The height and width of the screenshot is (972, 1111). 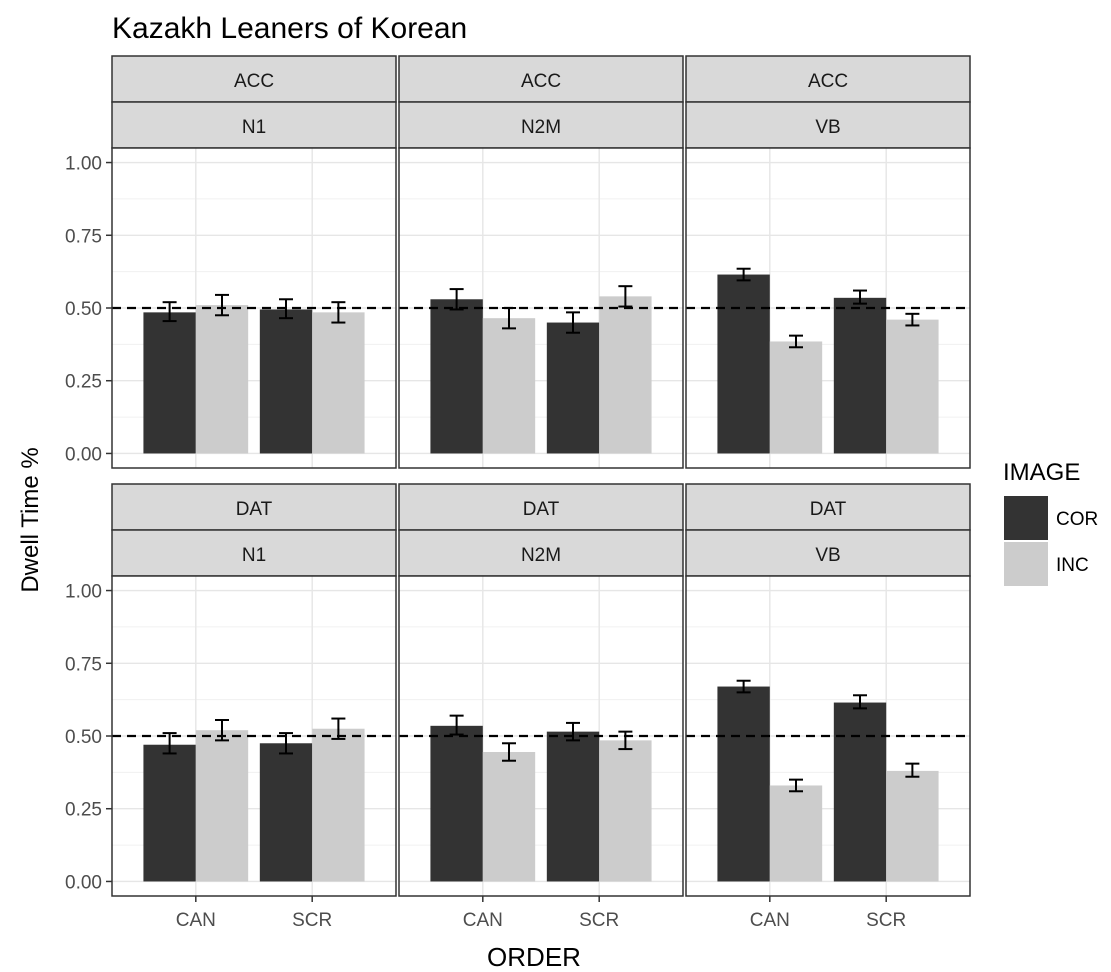 I want to click on x-axis-label: ORDER, so click(x=534, y=957).